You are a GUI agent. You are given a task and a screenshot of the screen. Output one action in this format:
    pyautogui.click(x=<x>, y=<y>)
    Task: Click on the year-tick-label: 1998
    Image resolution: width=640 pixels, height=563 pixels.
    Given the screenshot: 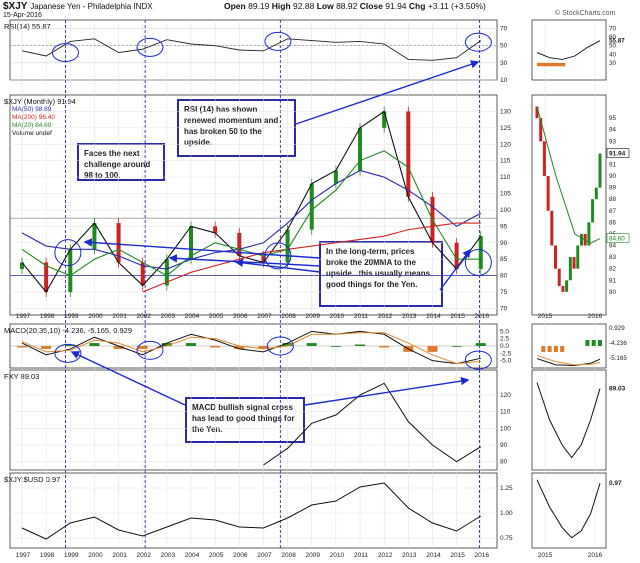 What is the action you would take?
    pyautogui.click(x=47, y=555)
    